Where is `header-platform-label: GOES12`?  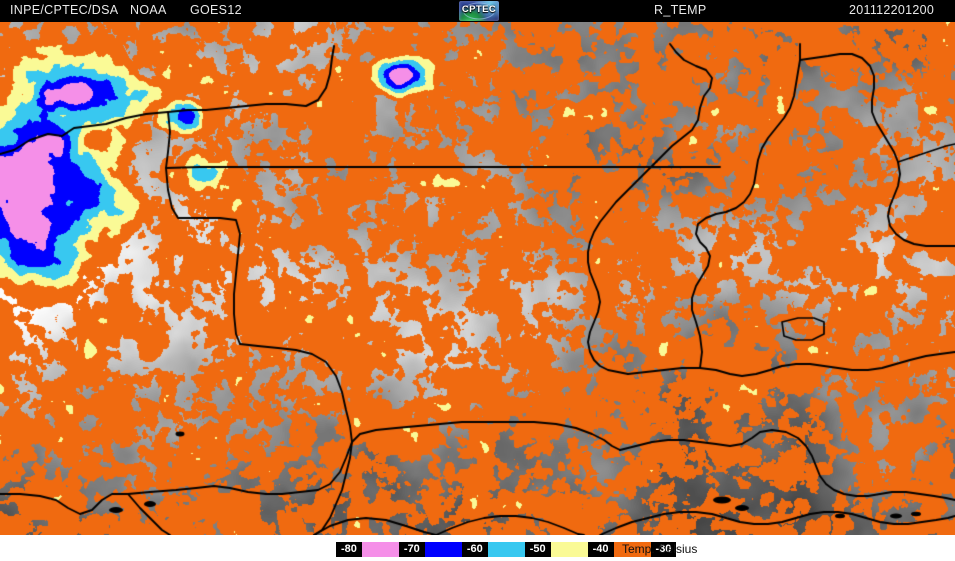 header-platform-label: GOES12 is located at coordinates (216, 10).